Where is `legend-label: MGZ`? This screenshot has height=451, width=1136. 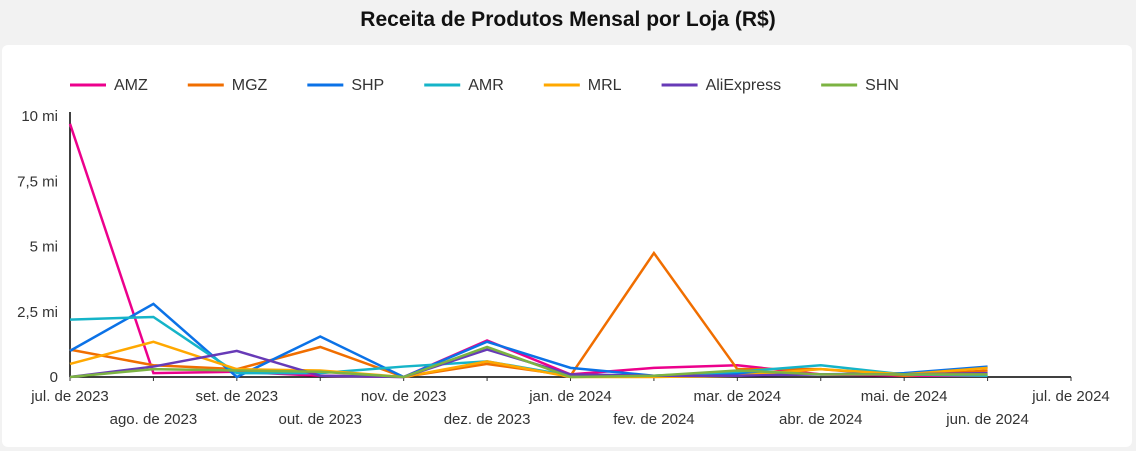 legend-label: MGZ is located at coordinates (250, 85).